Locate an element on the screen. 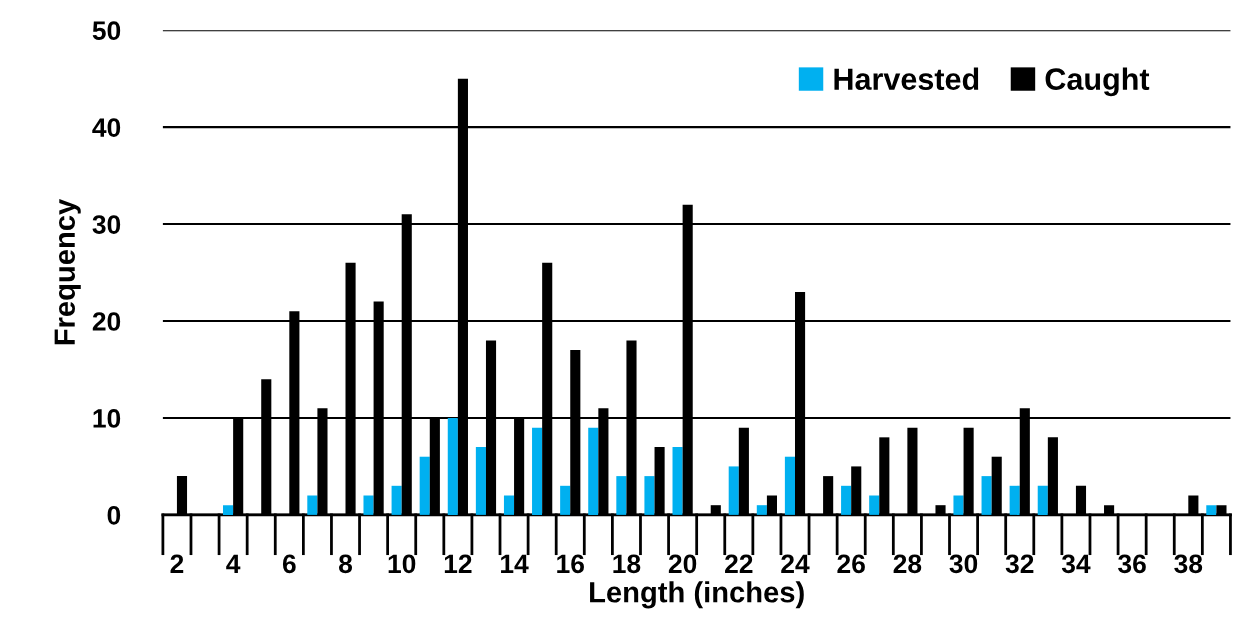 Image resolution: width=1253 pixels, height=642 pixels. x-tick-label: 14 is located at coordinates (515, 563).